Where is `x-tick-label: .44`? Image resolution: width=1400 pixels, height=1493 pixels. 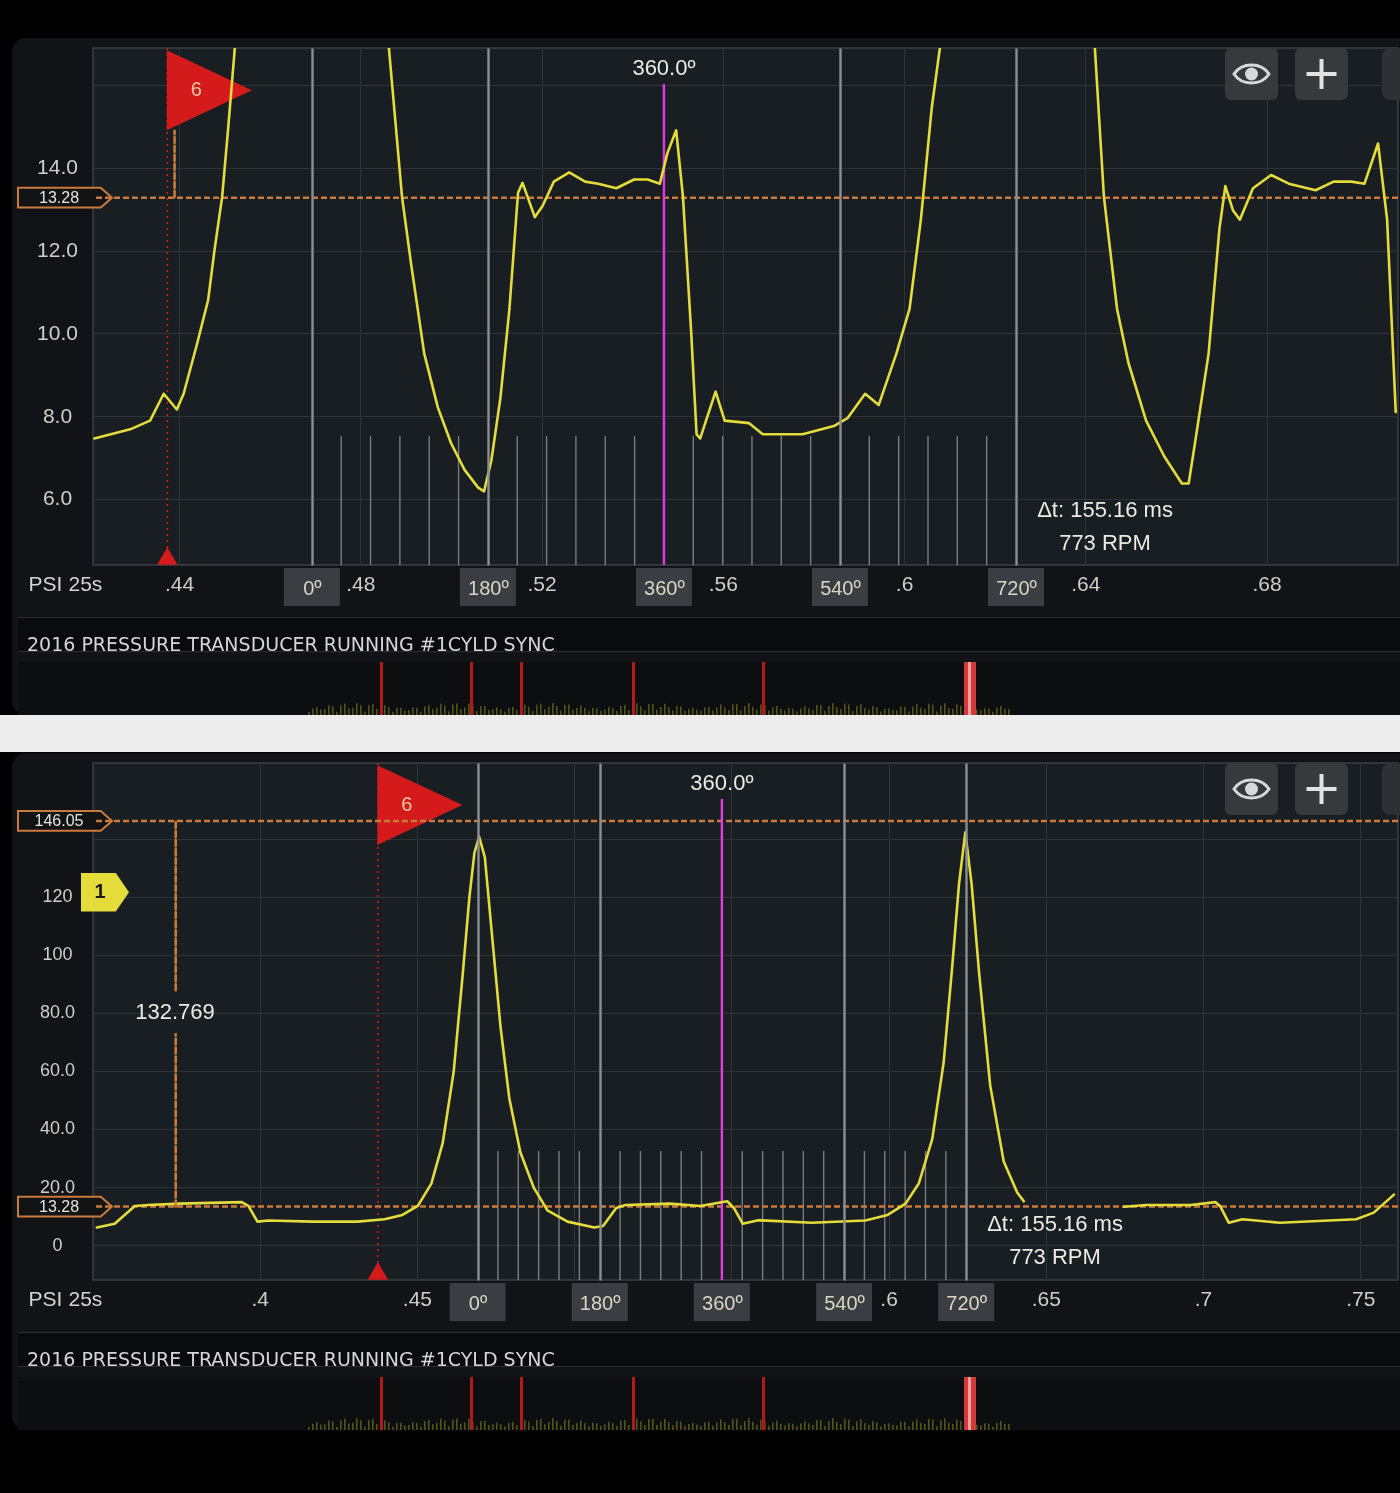
x-tick-label: .44 is located at coordinates (179, 583).